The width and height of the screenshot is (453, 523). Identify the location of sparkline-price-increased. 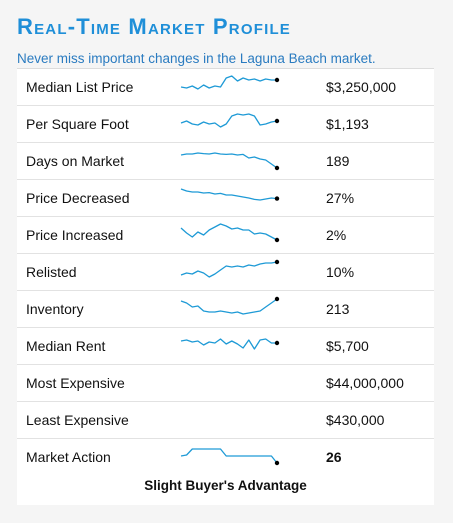
(230, 233).